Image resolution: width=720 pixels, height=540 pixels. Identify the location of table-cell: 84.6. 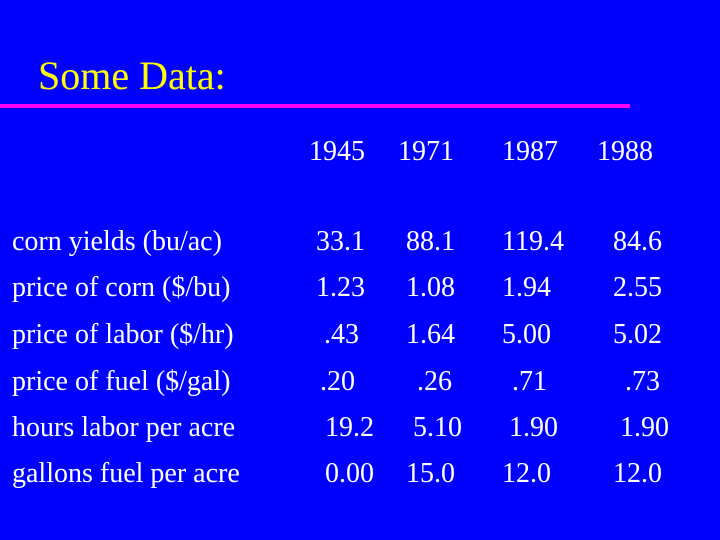
(637, 241).